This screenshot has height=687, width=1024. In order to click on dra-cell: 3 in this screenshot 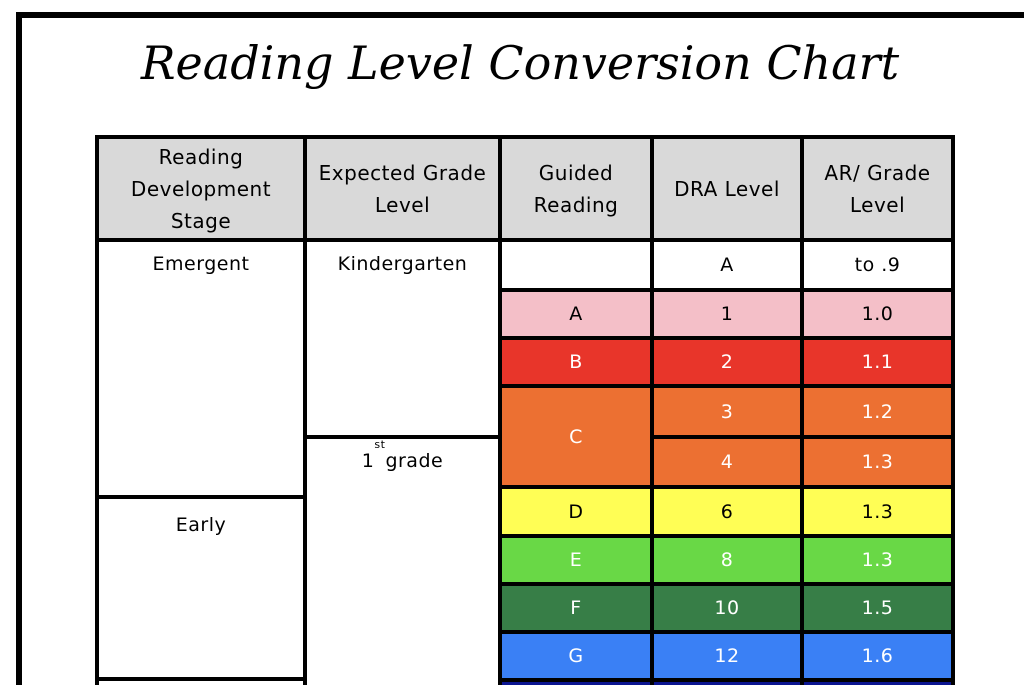, I will do `click(727, 411)`.